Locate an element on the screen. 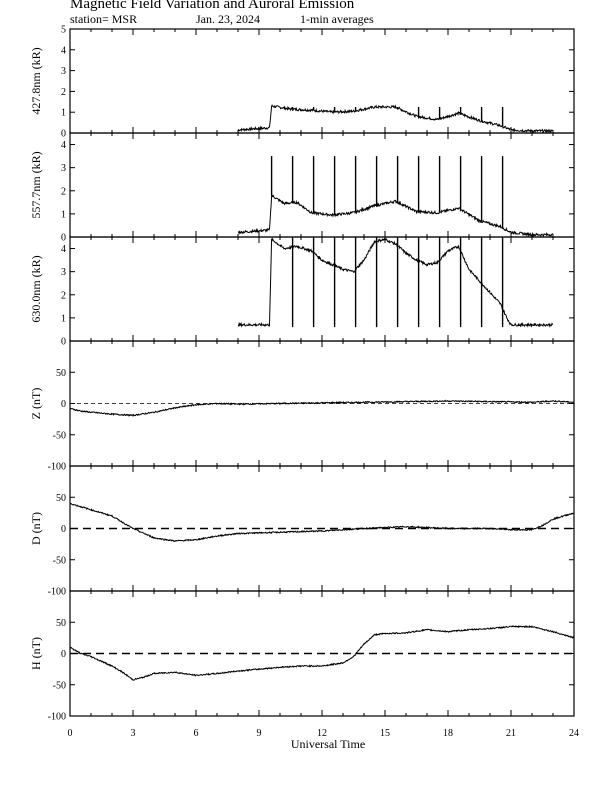 This screenshot has height=792, width=612. x-tick-label: 15 is located at coordinates (385, 733).